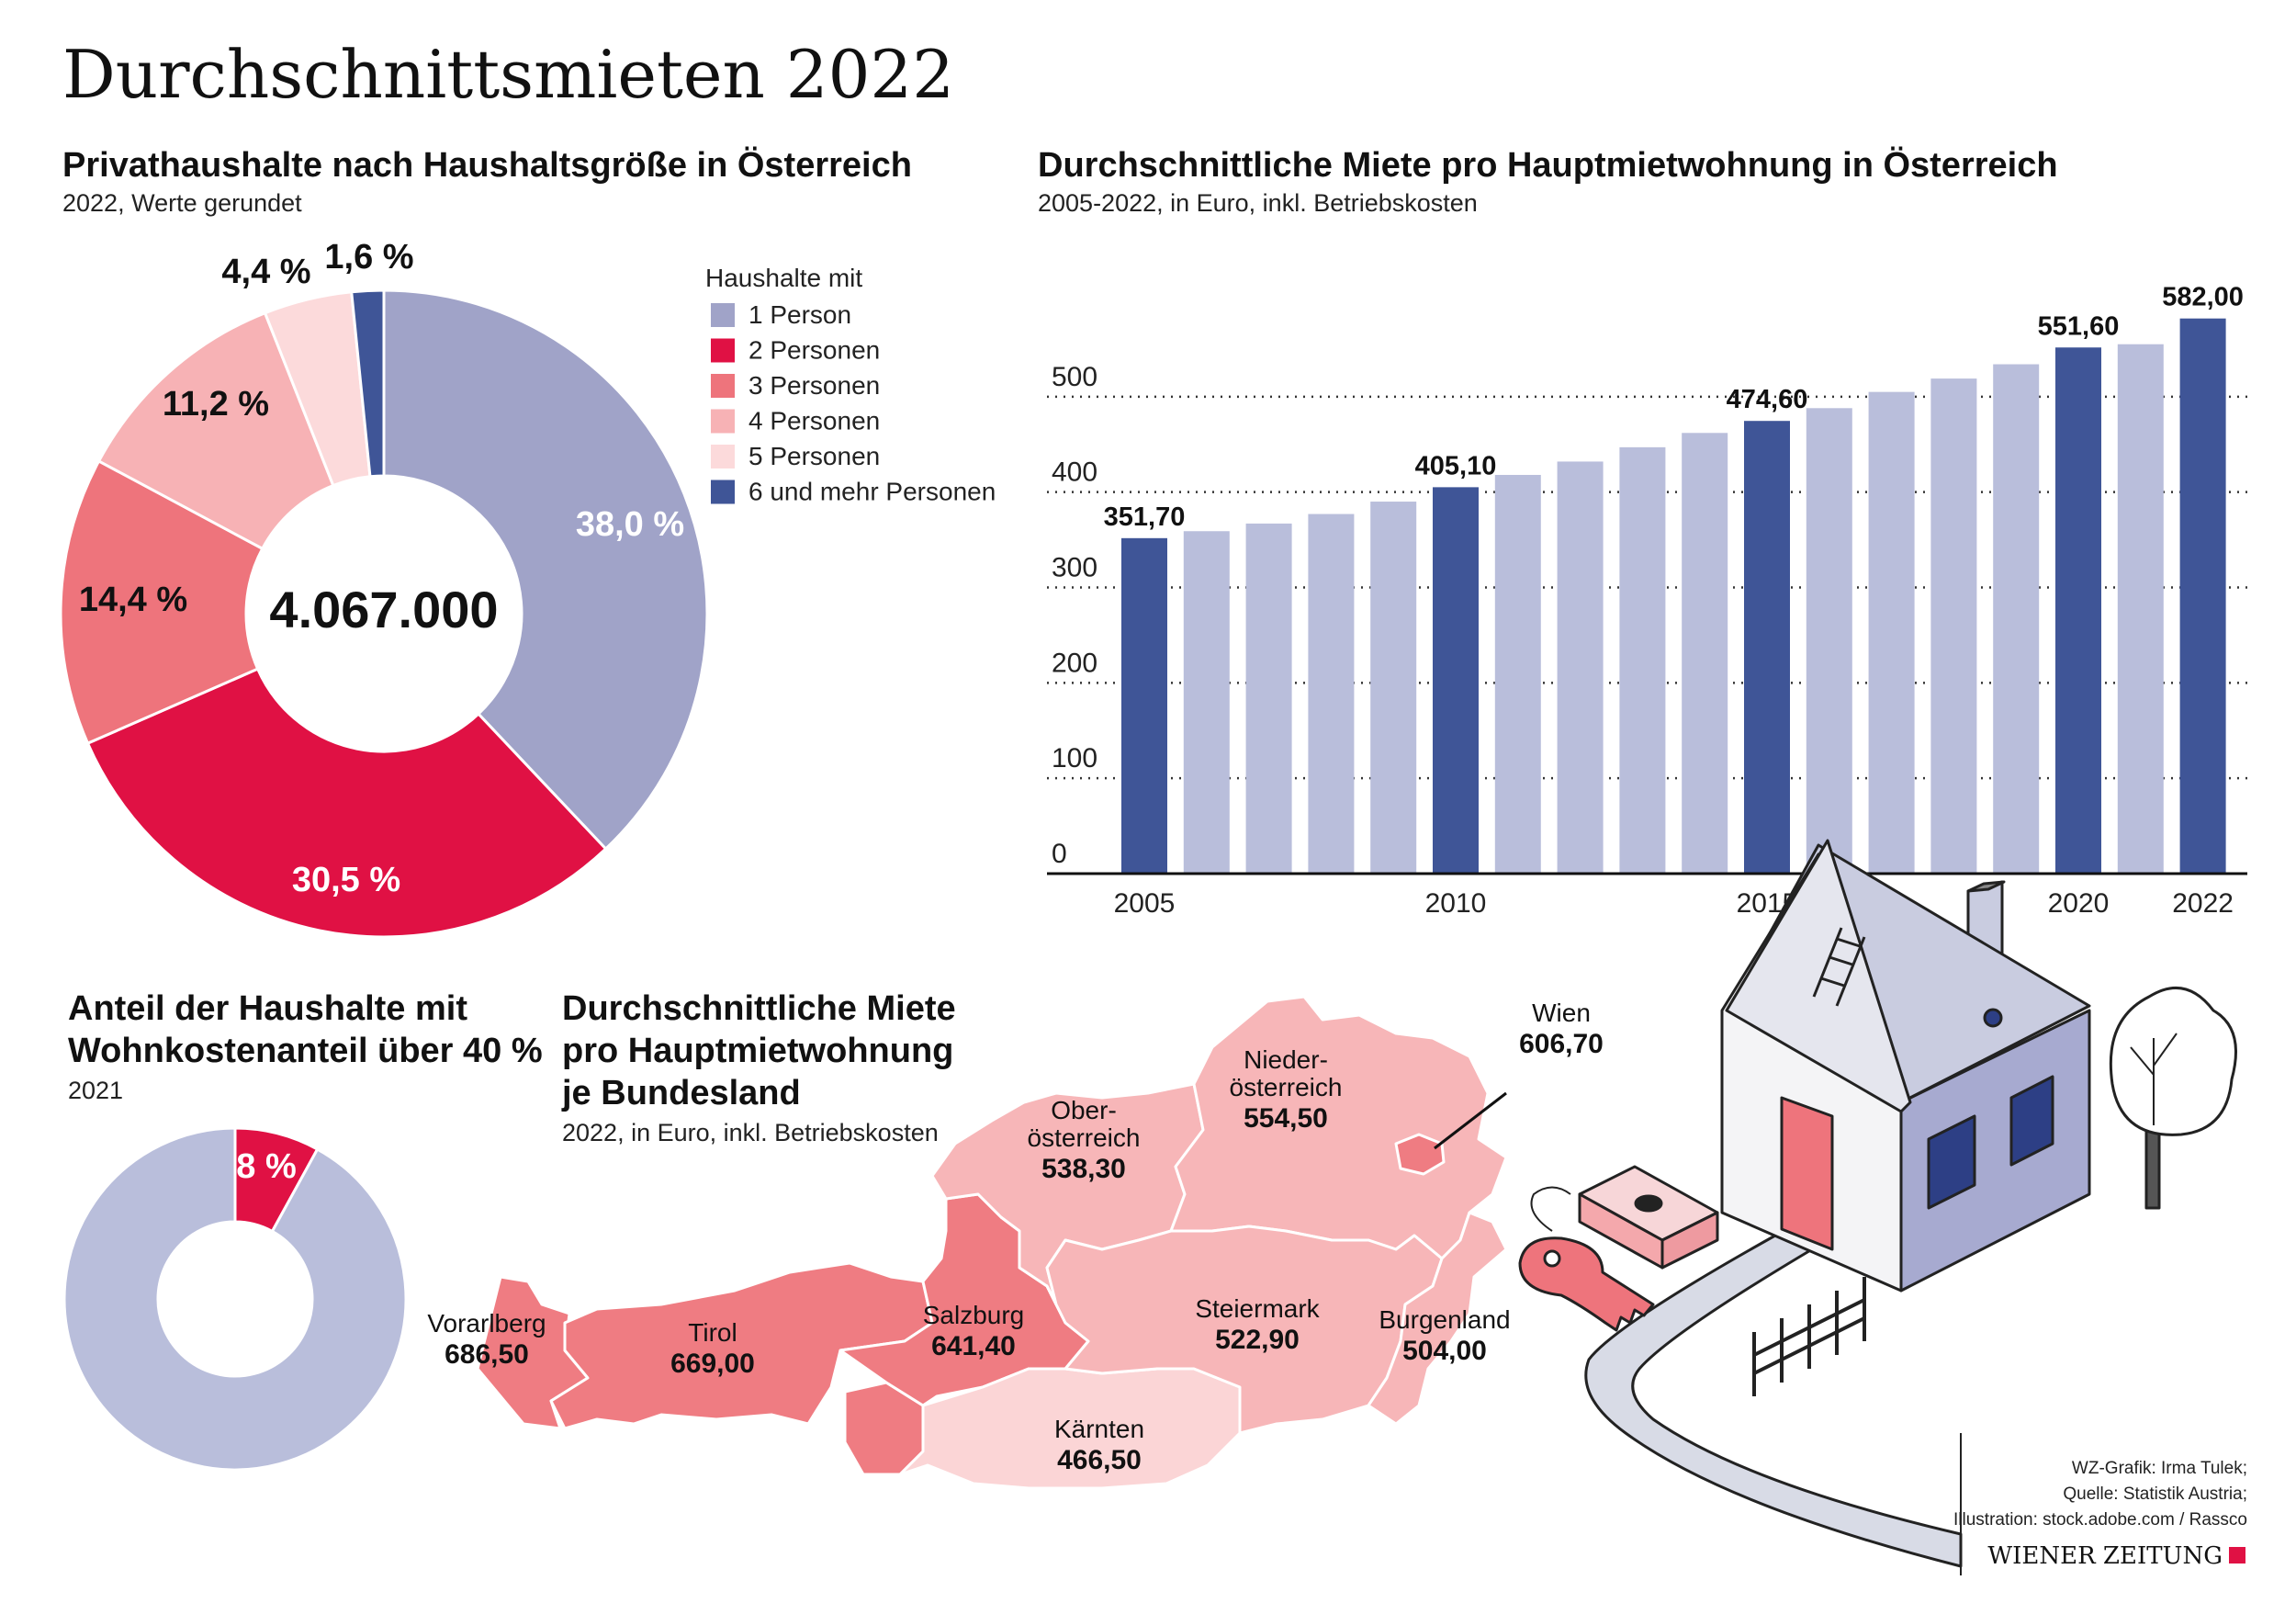 The height and width of the screenshot is (1603, 2296). What do you see at coordinates (1332, 694) in the screenshot?
I see `bar-2008` at bounding box center [1332, 694].